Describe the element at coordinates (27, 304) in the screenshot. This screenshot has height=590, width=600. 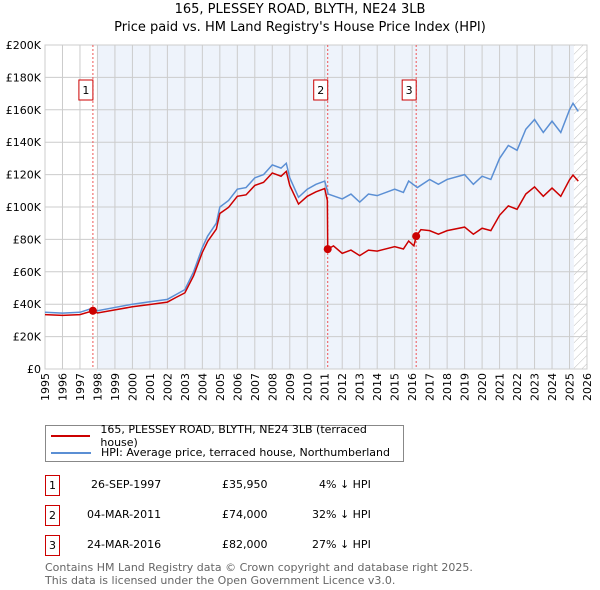
I see `y-tick-label: £40K` at that location.